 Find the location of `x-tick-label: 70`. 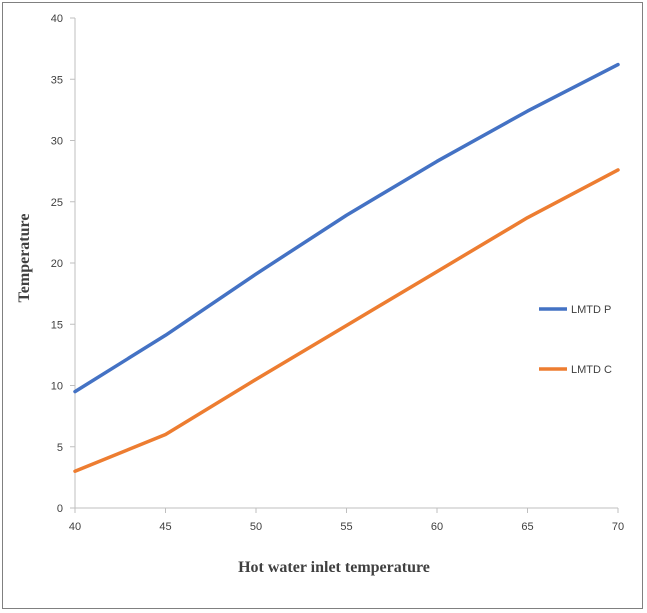

x-tick-label: 70 is located at coordinates (618, 527).